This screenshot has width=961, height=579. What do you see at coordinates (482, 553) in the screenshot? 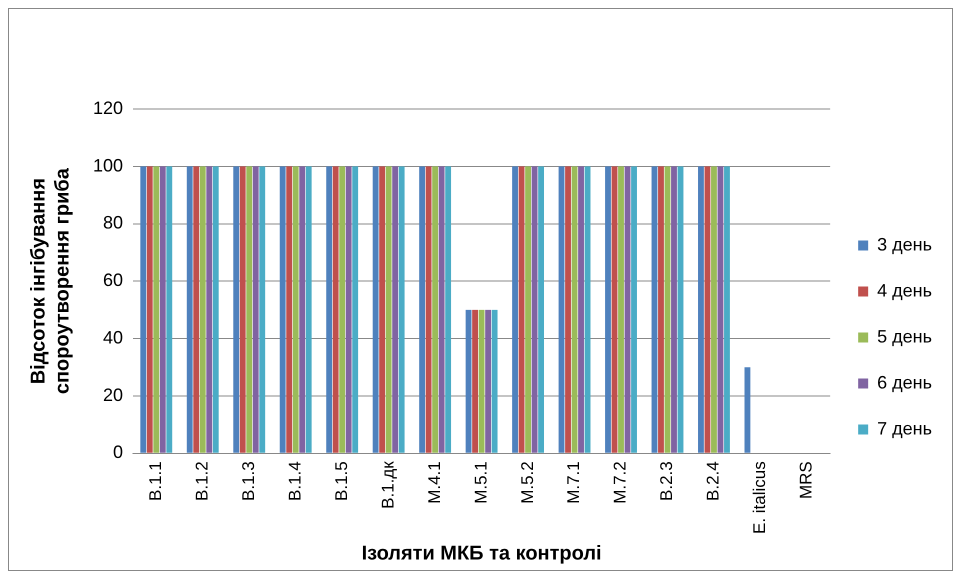
I see `x-axis-title: Ізоляти МКБ та контролі` at bounding box center [482, 553].